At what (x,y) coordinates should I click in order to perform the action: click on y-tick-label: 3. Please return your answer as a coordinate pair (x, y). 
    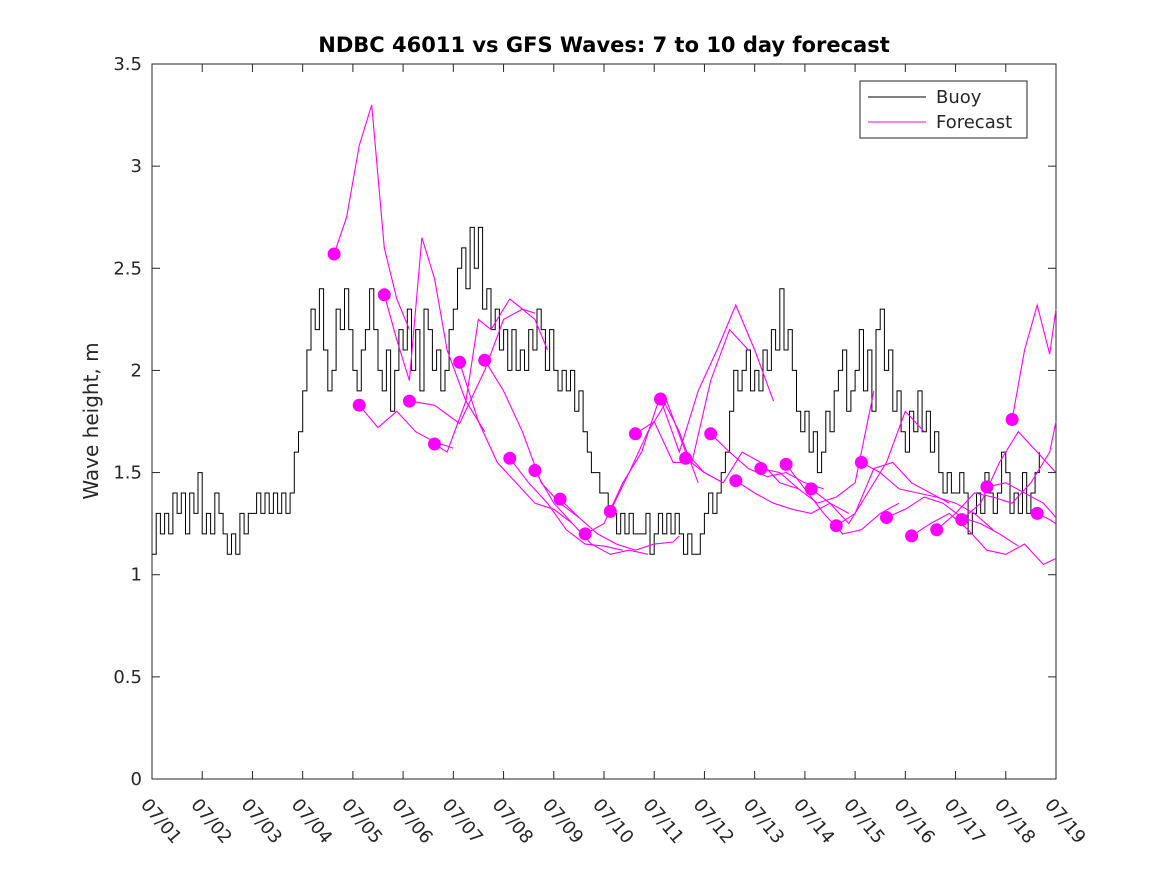
    Looking at the image, I should click on (136, 166).